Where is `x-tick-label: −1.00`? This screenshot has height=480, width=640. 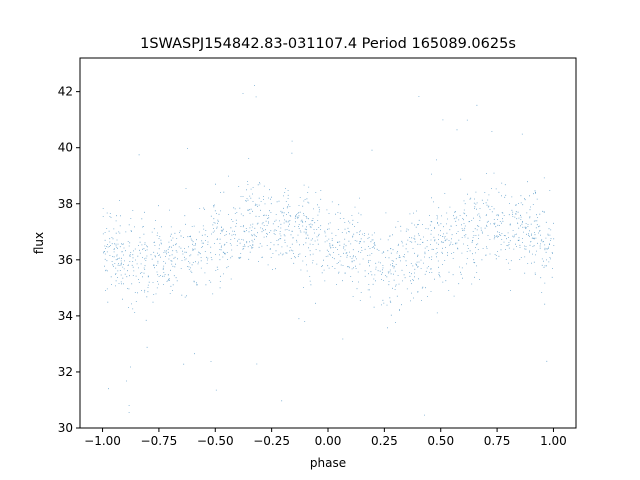
x-tick-label: −1.00 is located at coordinates (102, 441).